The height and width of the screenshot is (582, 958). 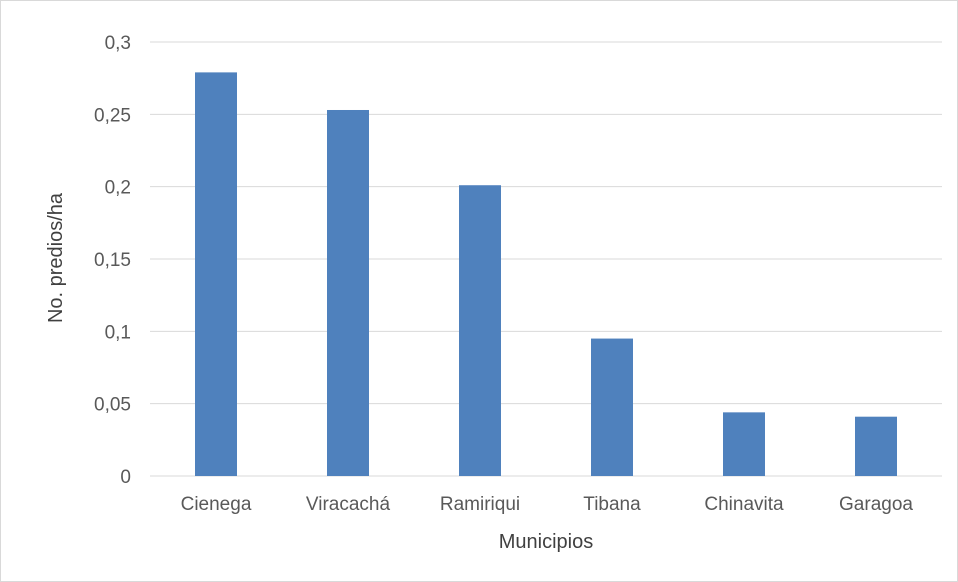 I want to click on x-tick-label: Cienega, so click(x=216, y=504).